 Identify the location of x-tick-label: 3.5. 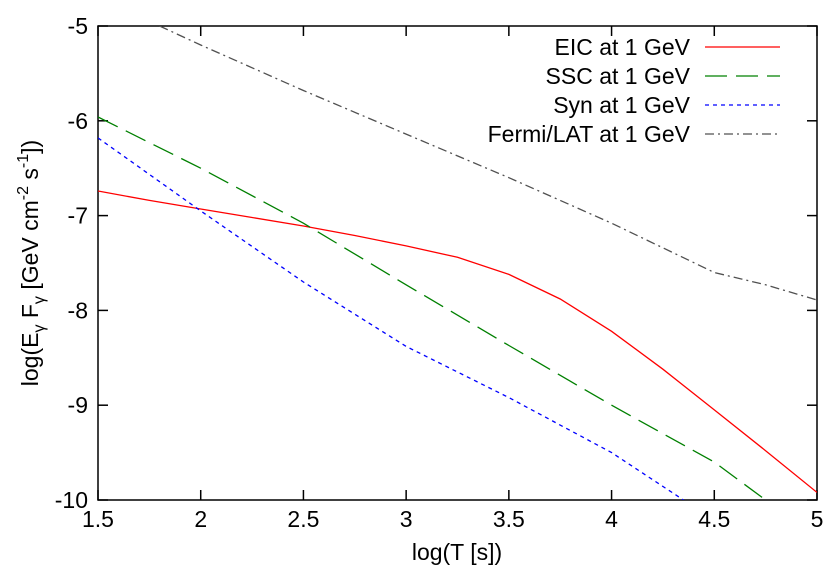
(509, 519).